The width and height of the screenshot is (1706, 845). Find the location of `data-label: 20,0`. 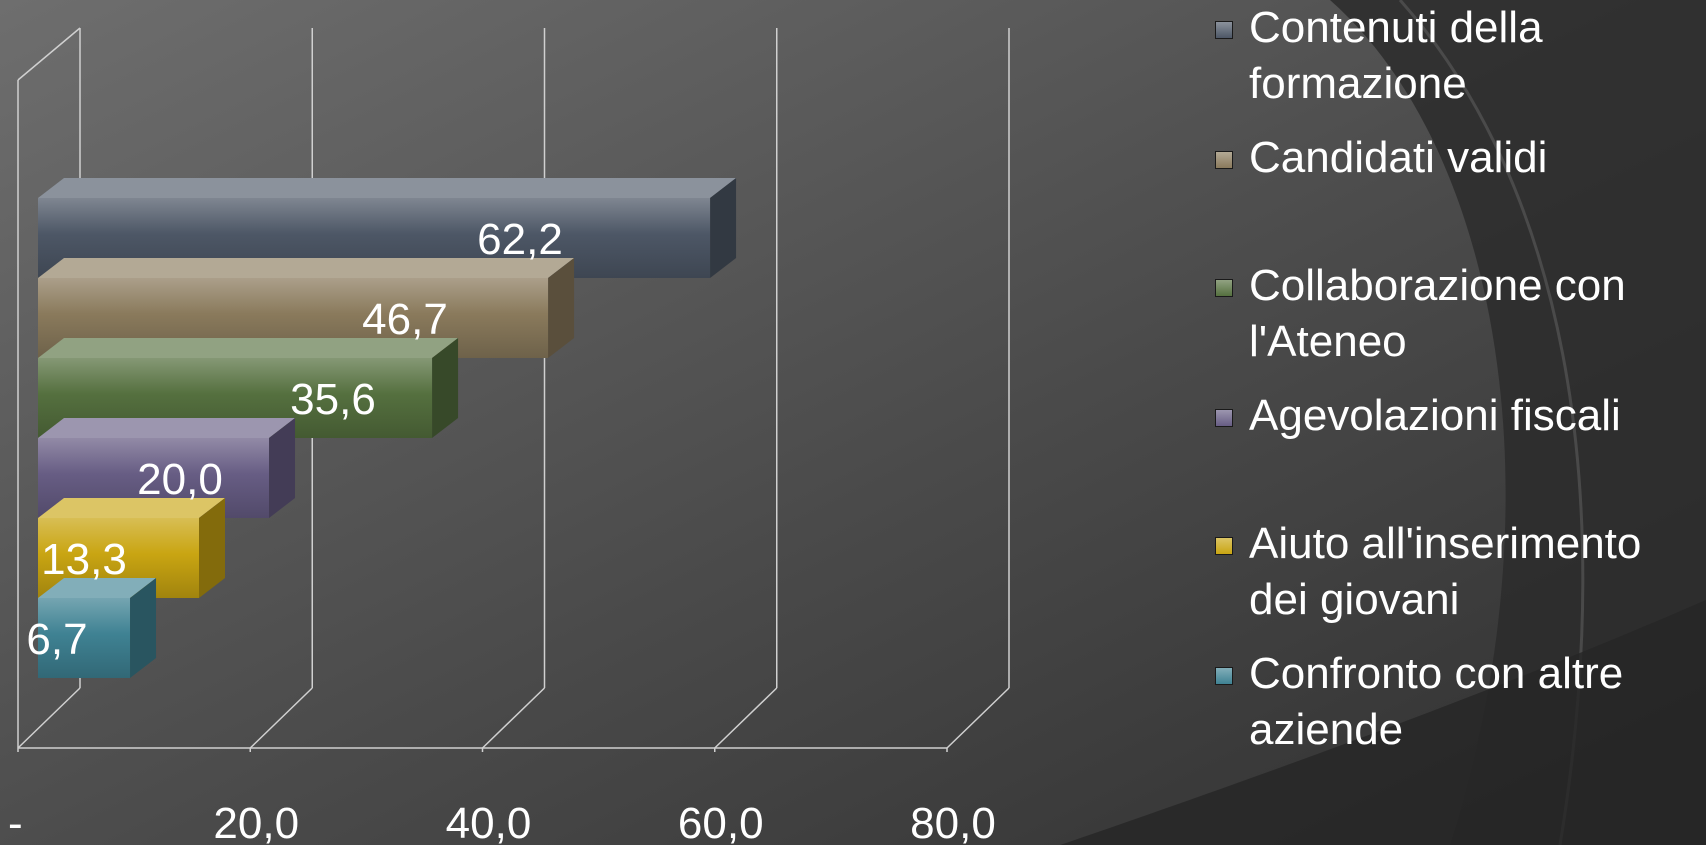

data-label: 20,0 is located at coordinates (180, 479).